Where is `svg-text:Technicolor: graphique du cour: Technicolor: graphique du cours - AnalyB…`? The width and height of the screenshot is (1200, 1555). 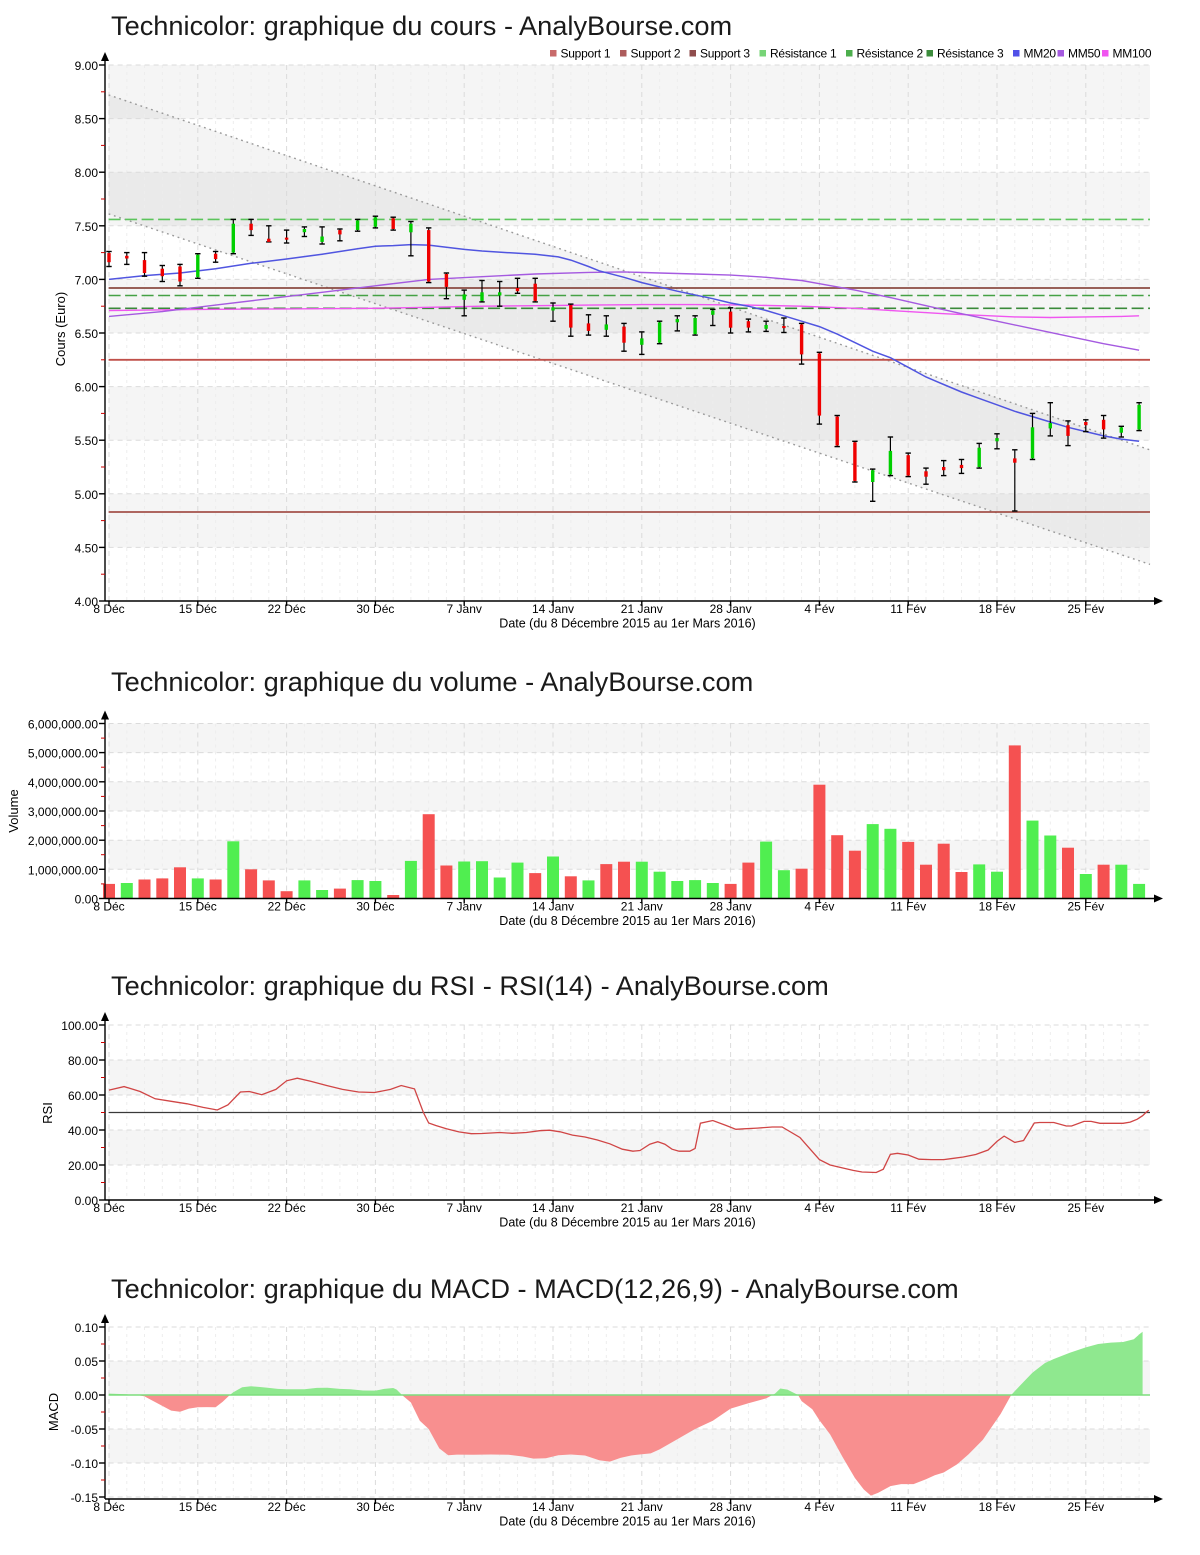
svg-text:Technicolor: graphique du cour: Technicolor: graphique du cours - AnalyB… is located at coordinates (421, 25).